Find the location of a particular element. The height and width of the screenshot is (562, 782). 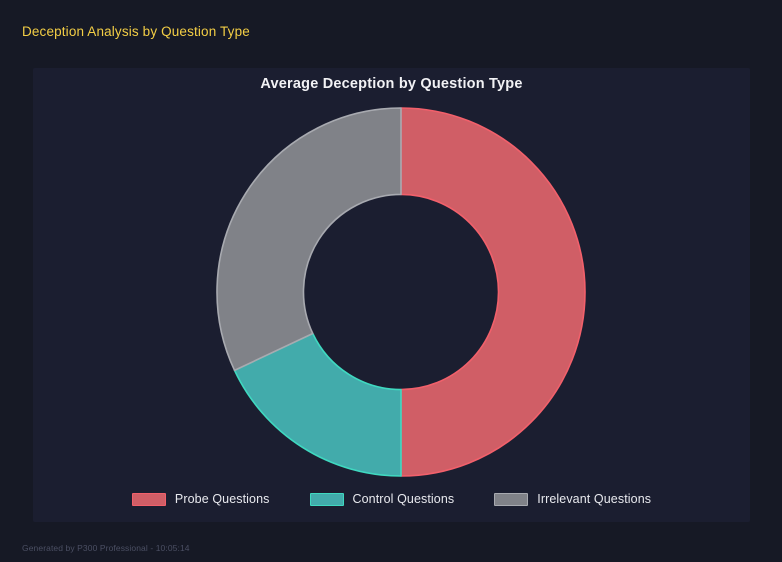

chart-title: Average Deception by Question Type is located at coordinates (391, 84).